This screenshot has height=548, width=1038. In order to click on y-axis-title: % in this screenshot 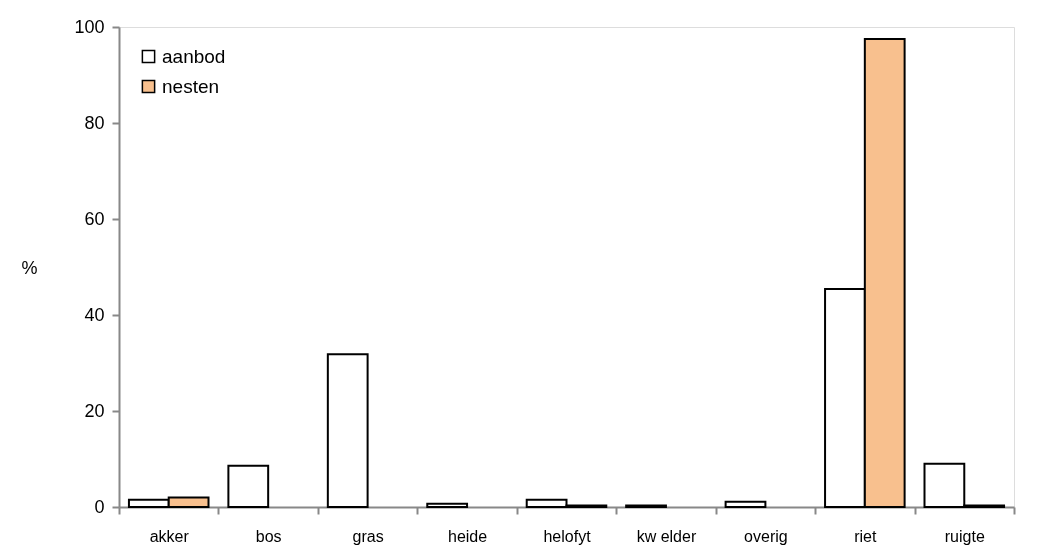, I will do `click(29, 267)`.